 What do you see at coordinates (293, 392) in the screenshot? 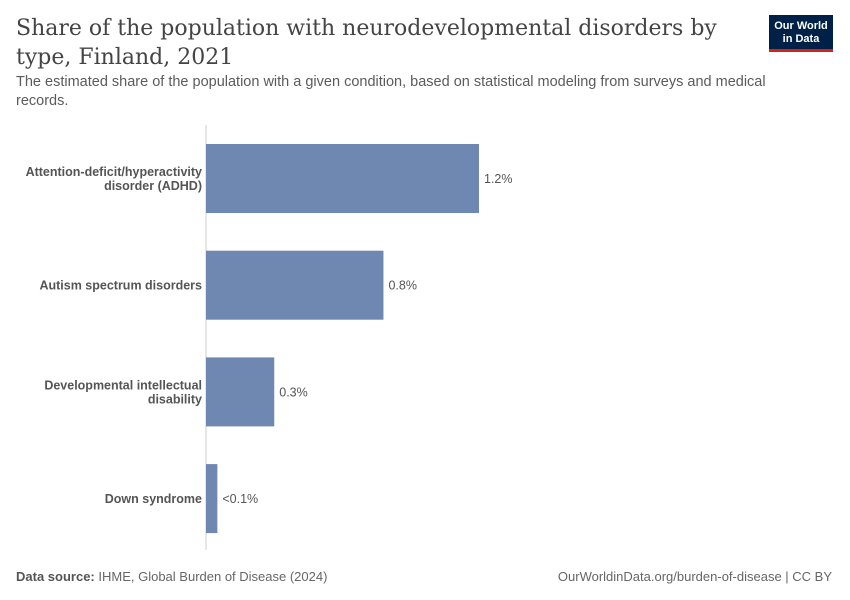
I see `value-label-2: 0.3%` at bounding box center [293, 392].